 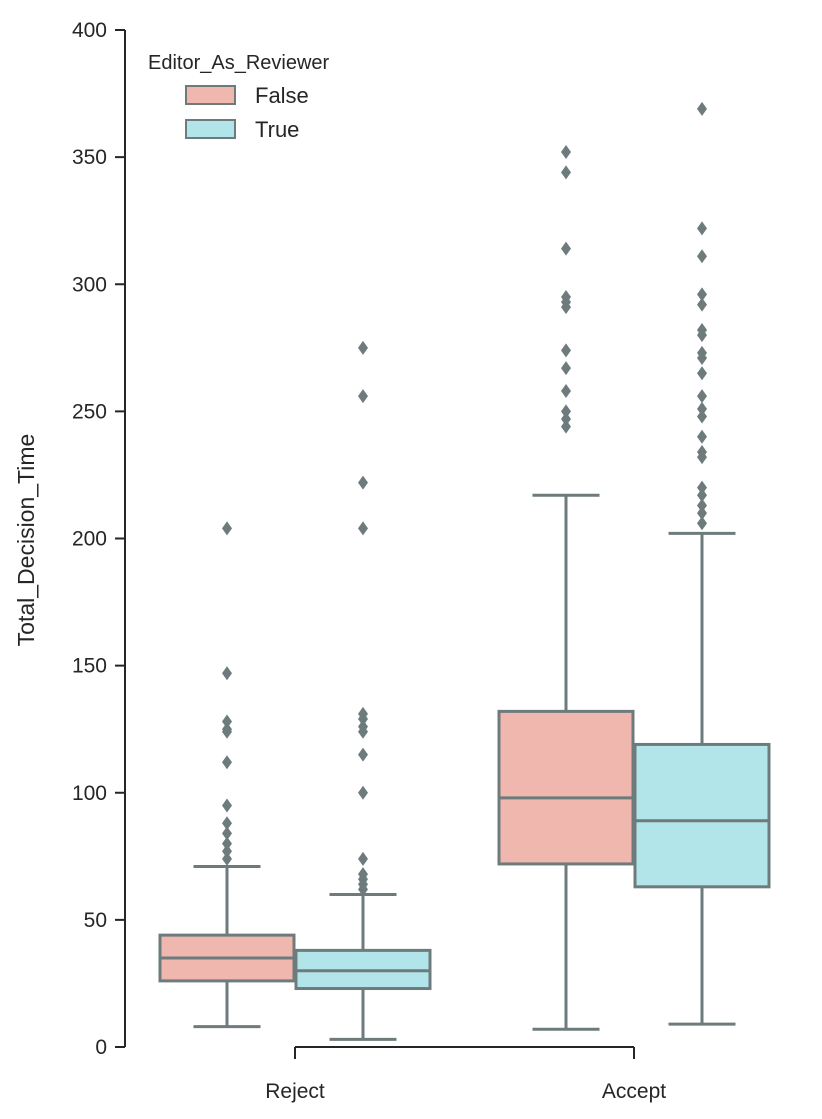 What do you see at coordinates (210, 129) in the screenshot?
I see `legend-swatch-true` at bounding box center [210, 129].